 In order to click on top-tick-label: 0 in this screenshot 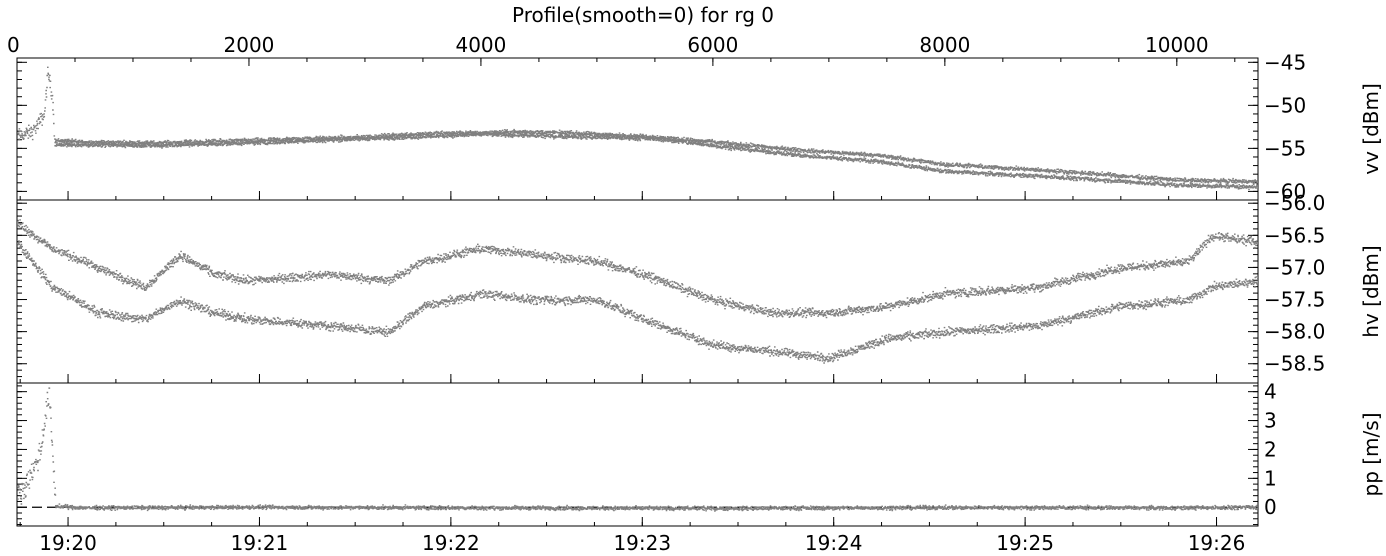, I will do `click(13, 45)`.